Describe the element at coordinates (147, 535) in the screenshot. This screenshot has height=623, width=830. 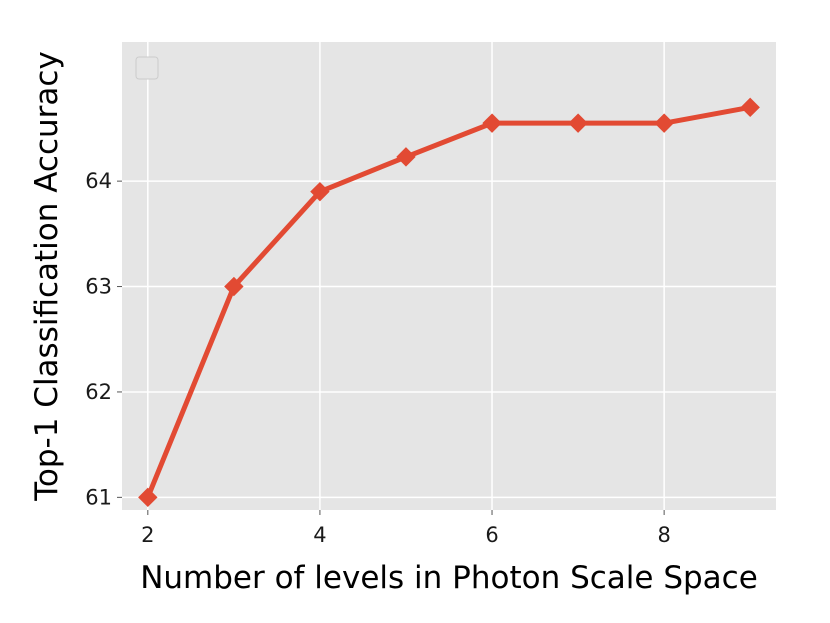
I see `x-tick-label: 2` at that location.